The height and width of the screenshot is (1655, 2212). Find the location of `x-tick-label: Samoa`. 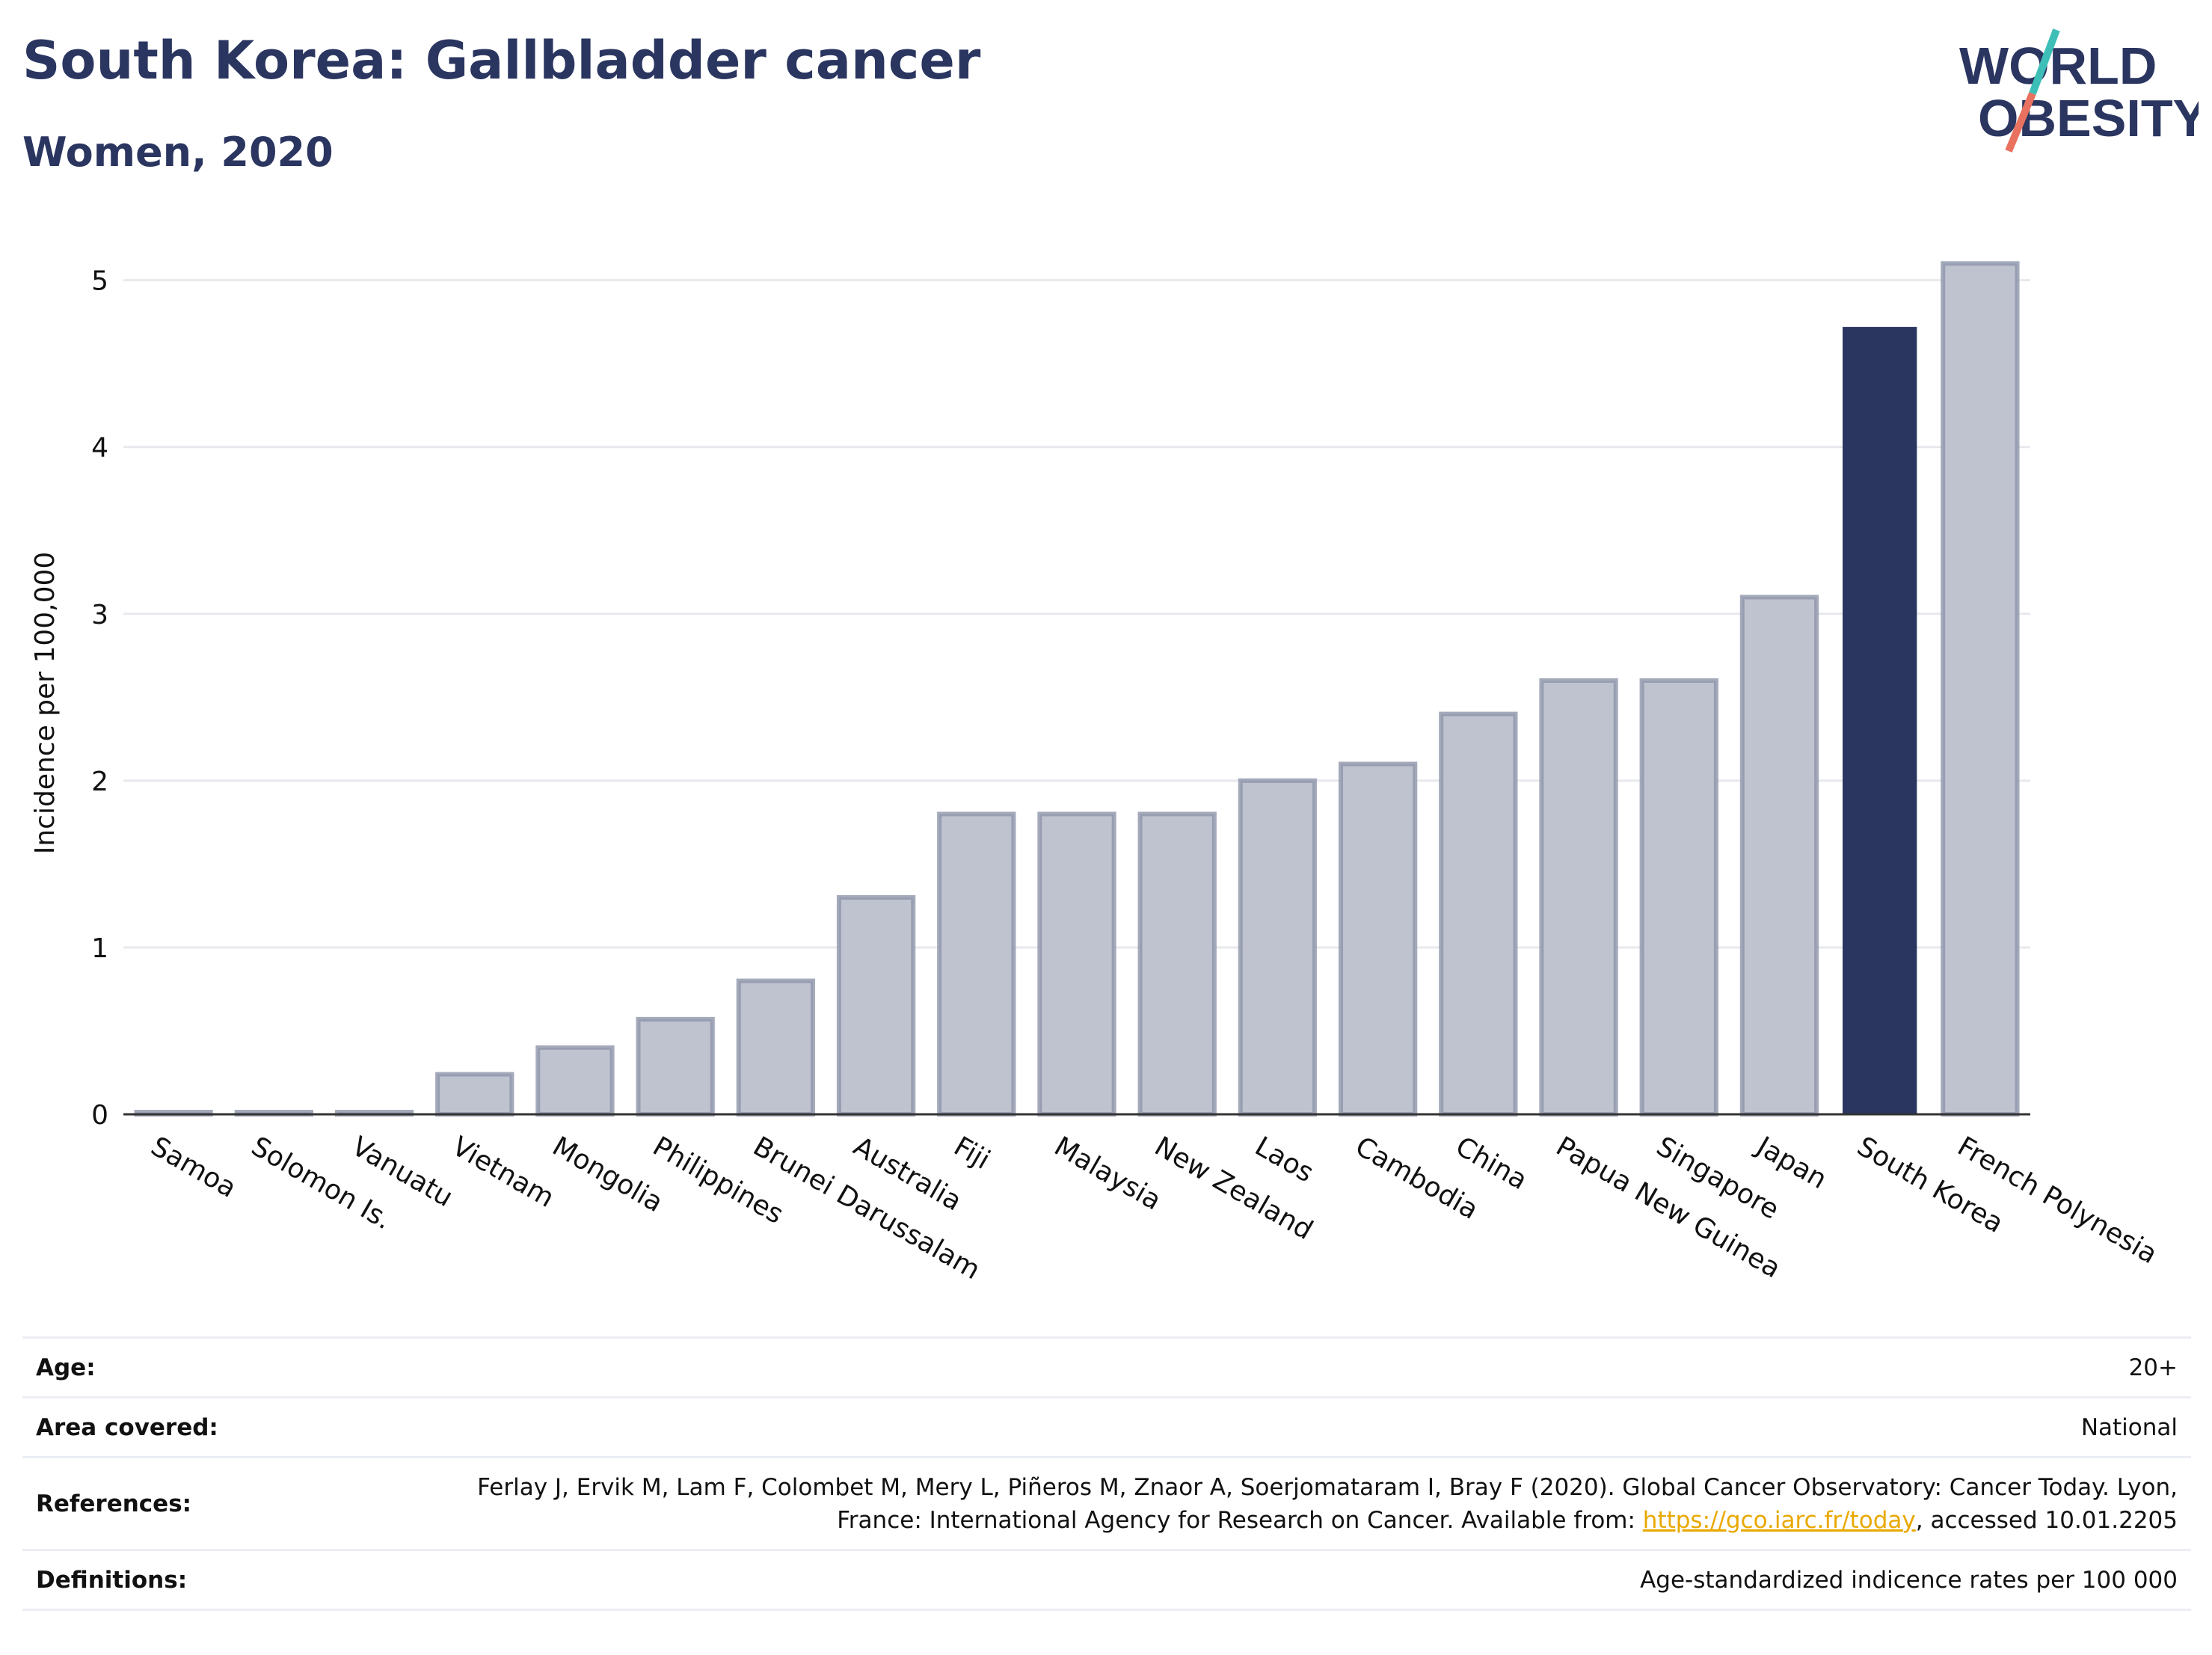

x-tick-label: Samoa is located at coordinates (194, 1167).